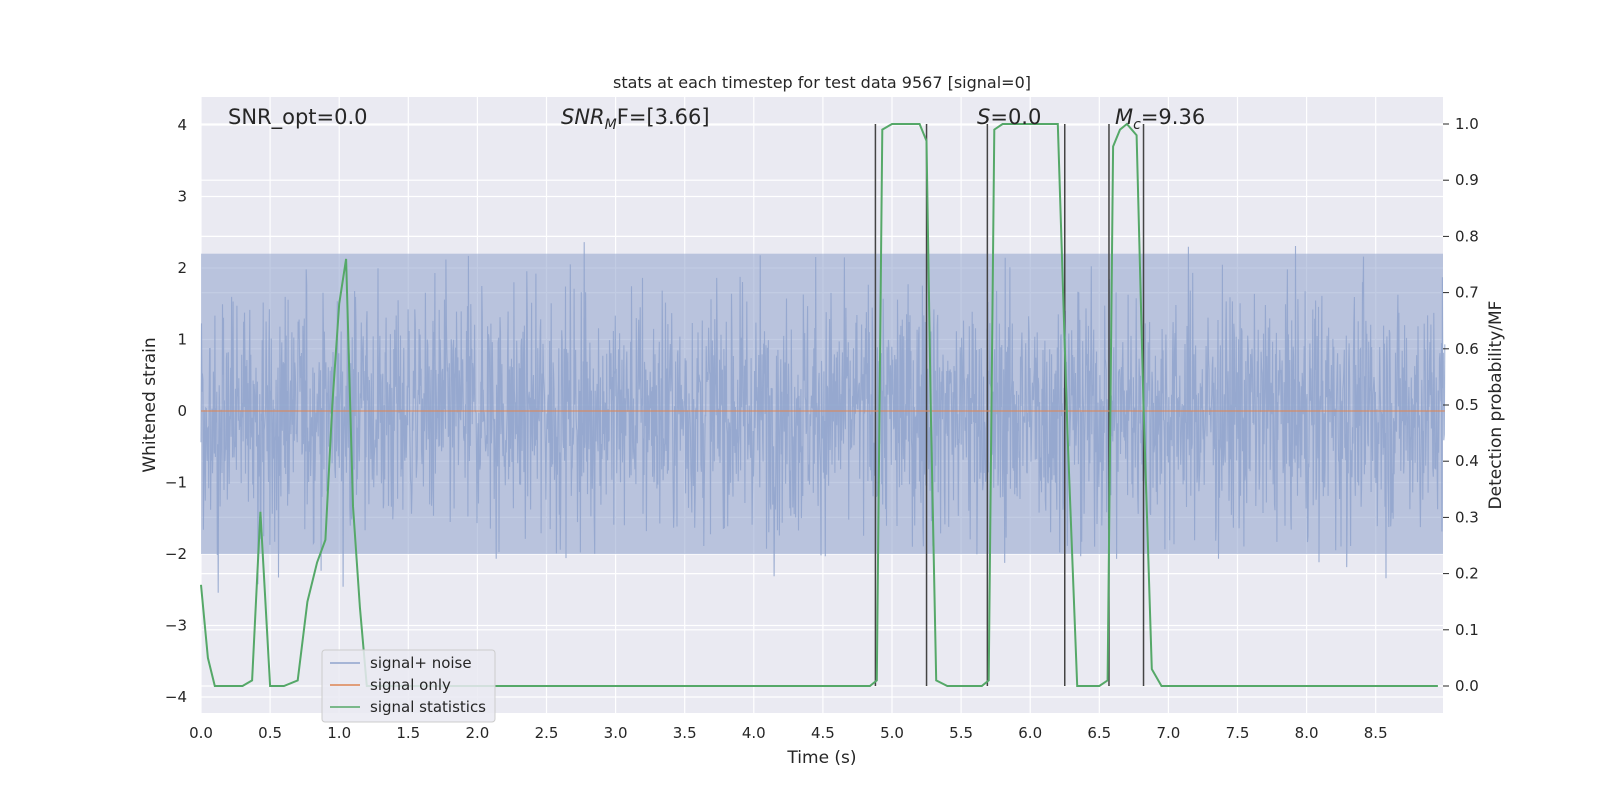  Describe the element at coordinates (1467, 293) in the screenshot. I see `y-right-tick-label-3: 0.7` at that location.